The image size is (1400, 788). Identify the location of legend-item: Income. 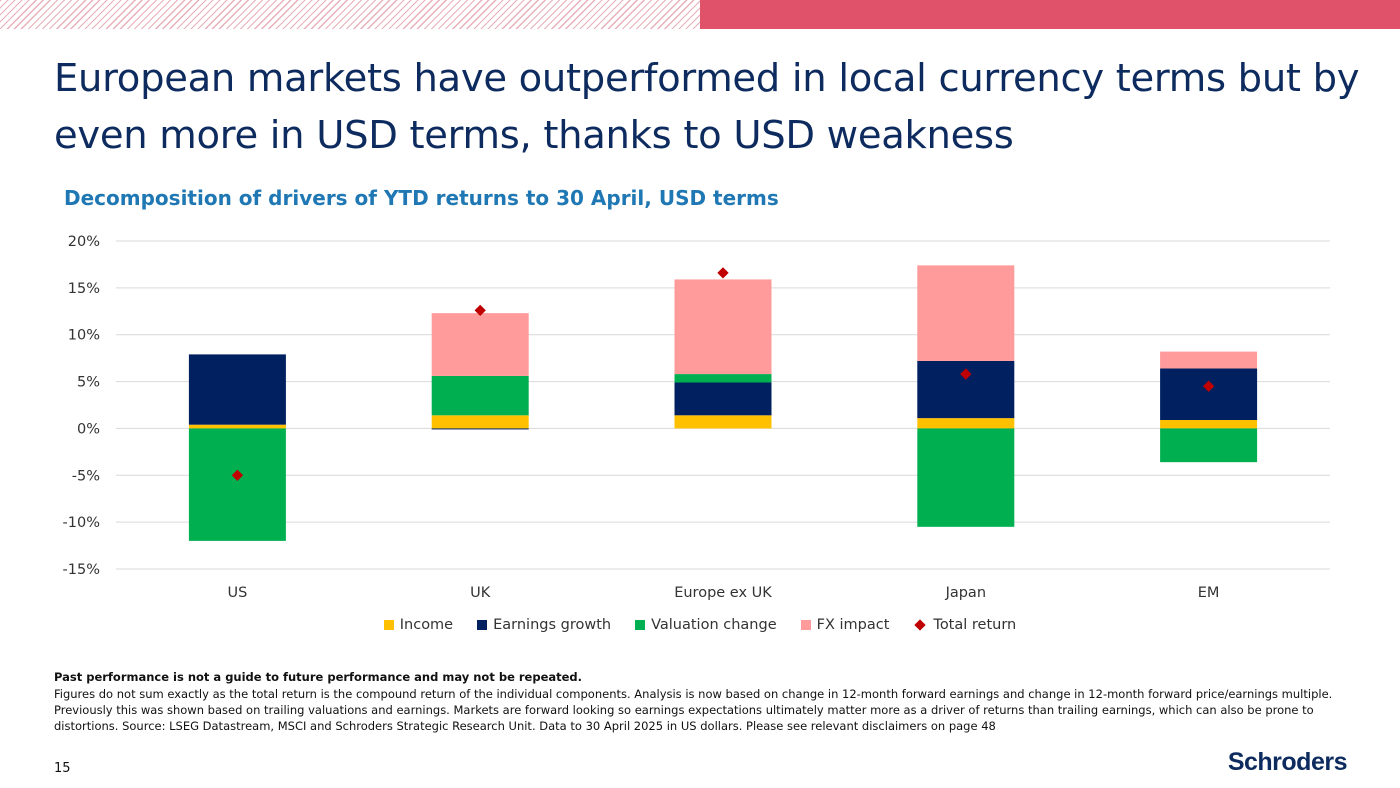
(418, 625).